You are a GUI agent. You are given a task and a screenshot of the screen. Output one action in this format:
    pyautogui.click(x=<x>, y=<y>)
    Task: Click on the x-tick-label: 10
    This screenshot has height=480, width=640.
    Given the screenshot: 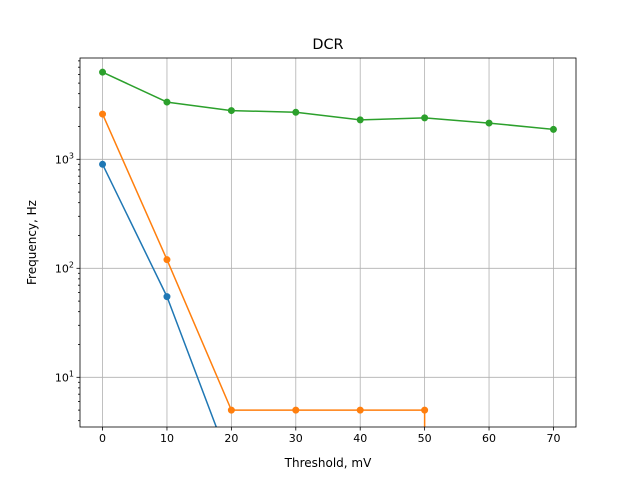 What is the action you would take?
    pyautogui.click(x=167, y=438)
    